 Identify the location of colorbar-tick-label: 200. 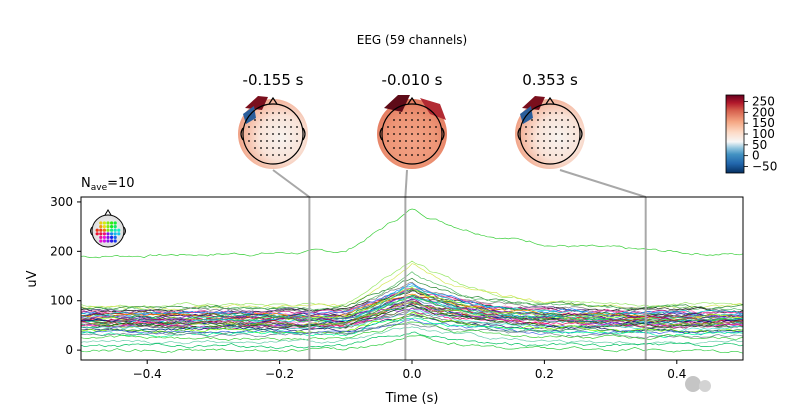
(763, 112).